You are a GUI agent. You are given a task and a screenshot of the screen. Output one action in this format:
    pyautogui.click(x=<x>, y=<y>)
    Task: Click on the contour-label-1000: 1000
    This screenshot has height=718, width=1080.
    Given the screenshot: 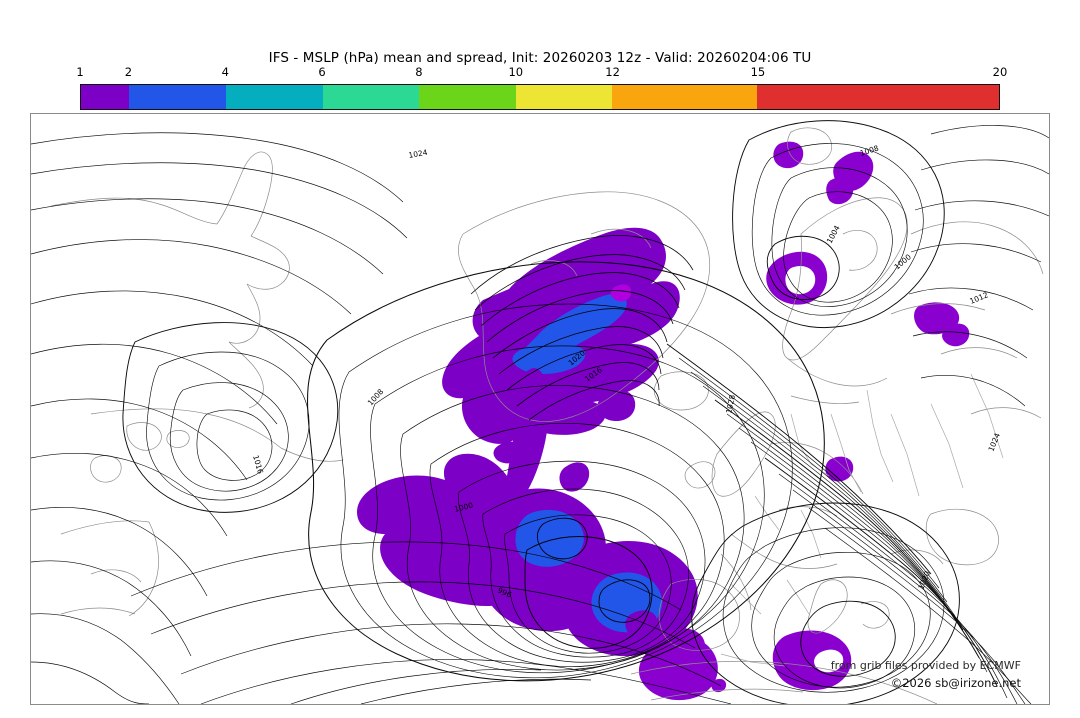 What is the action you would take?
    pyautogui.click(x=903, y=261)
    